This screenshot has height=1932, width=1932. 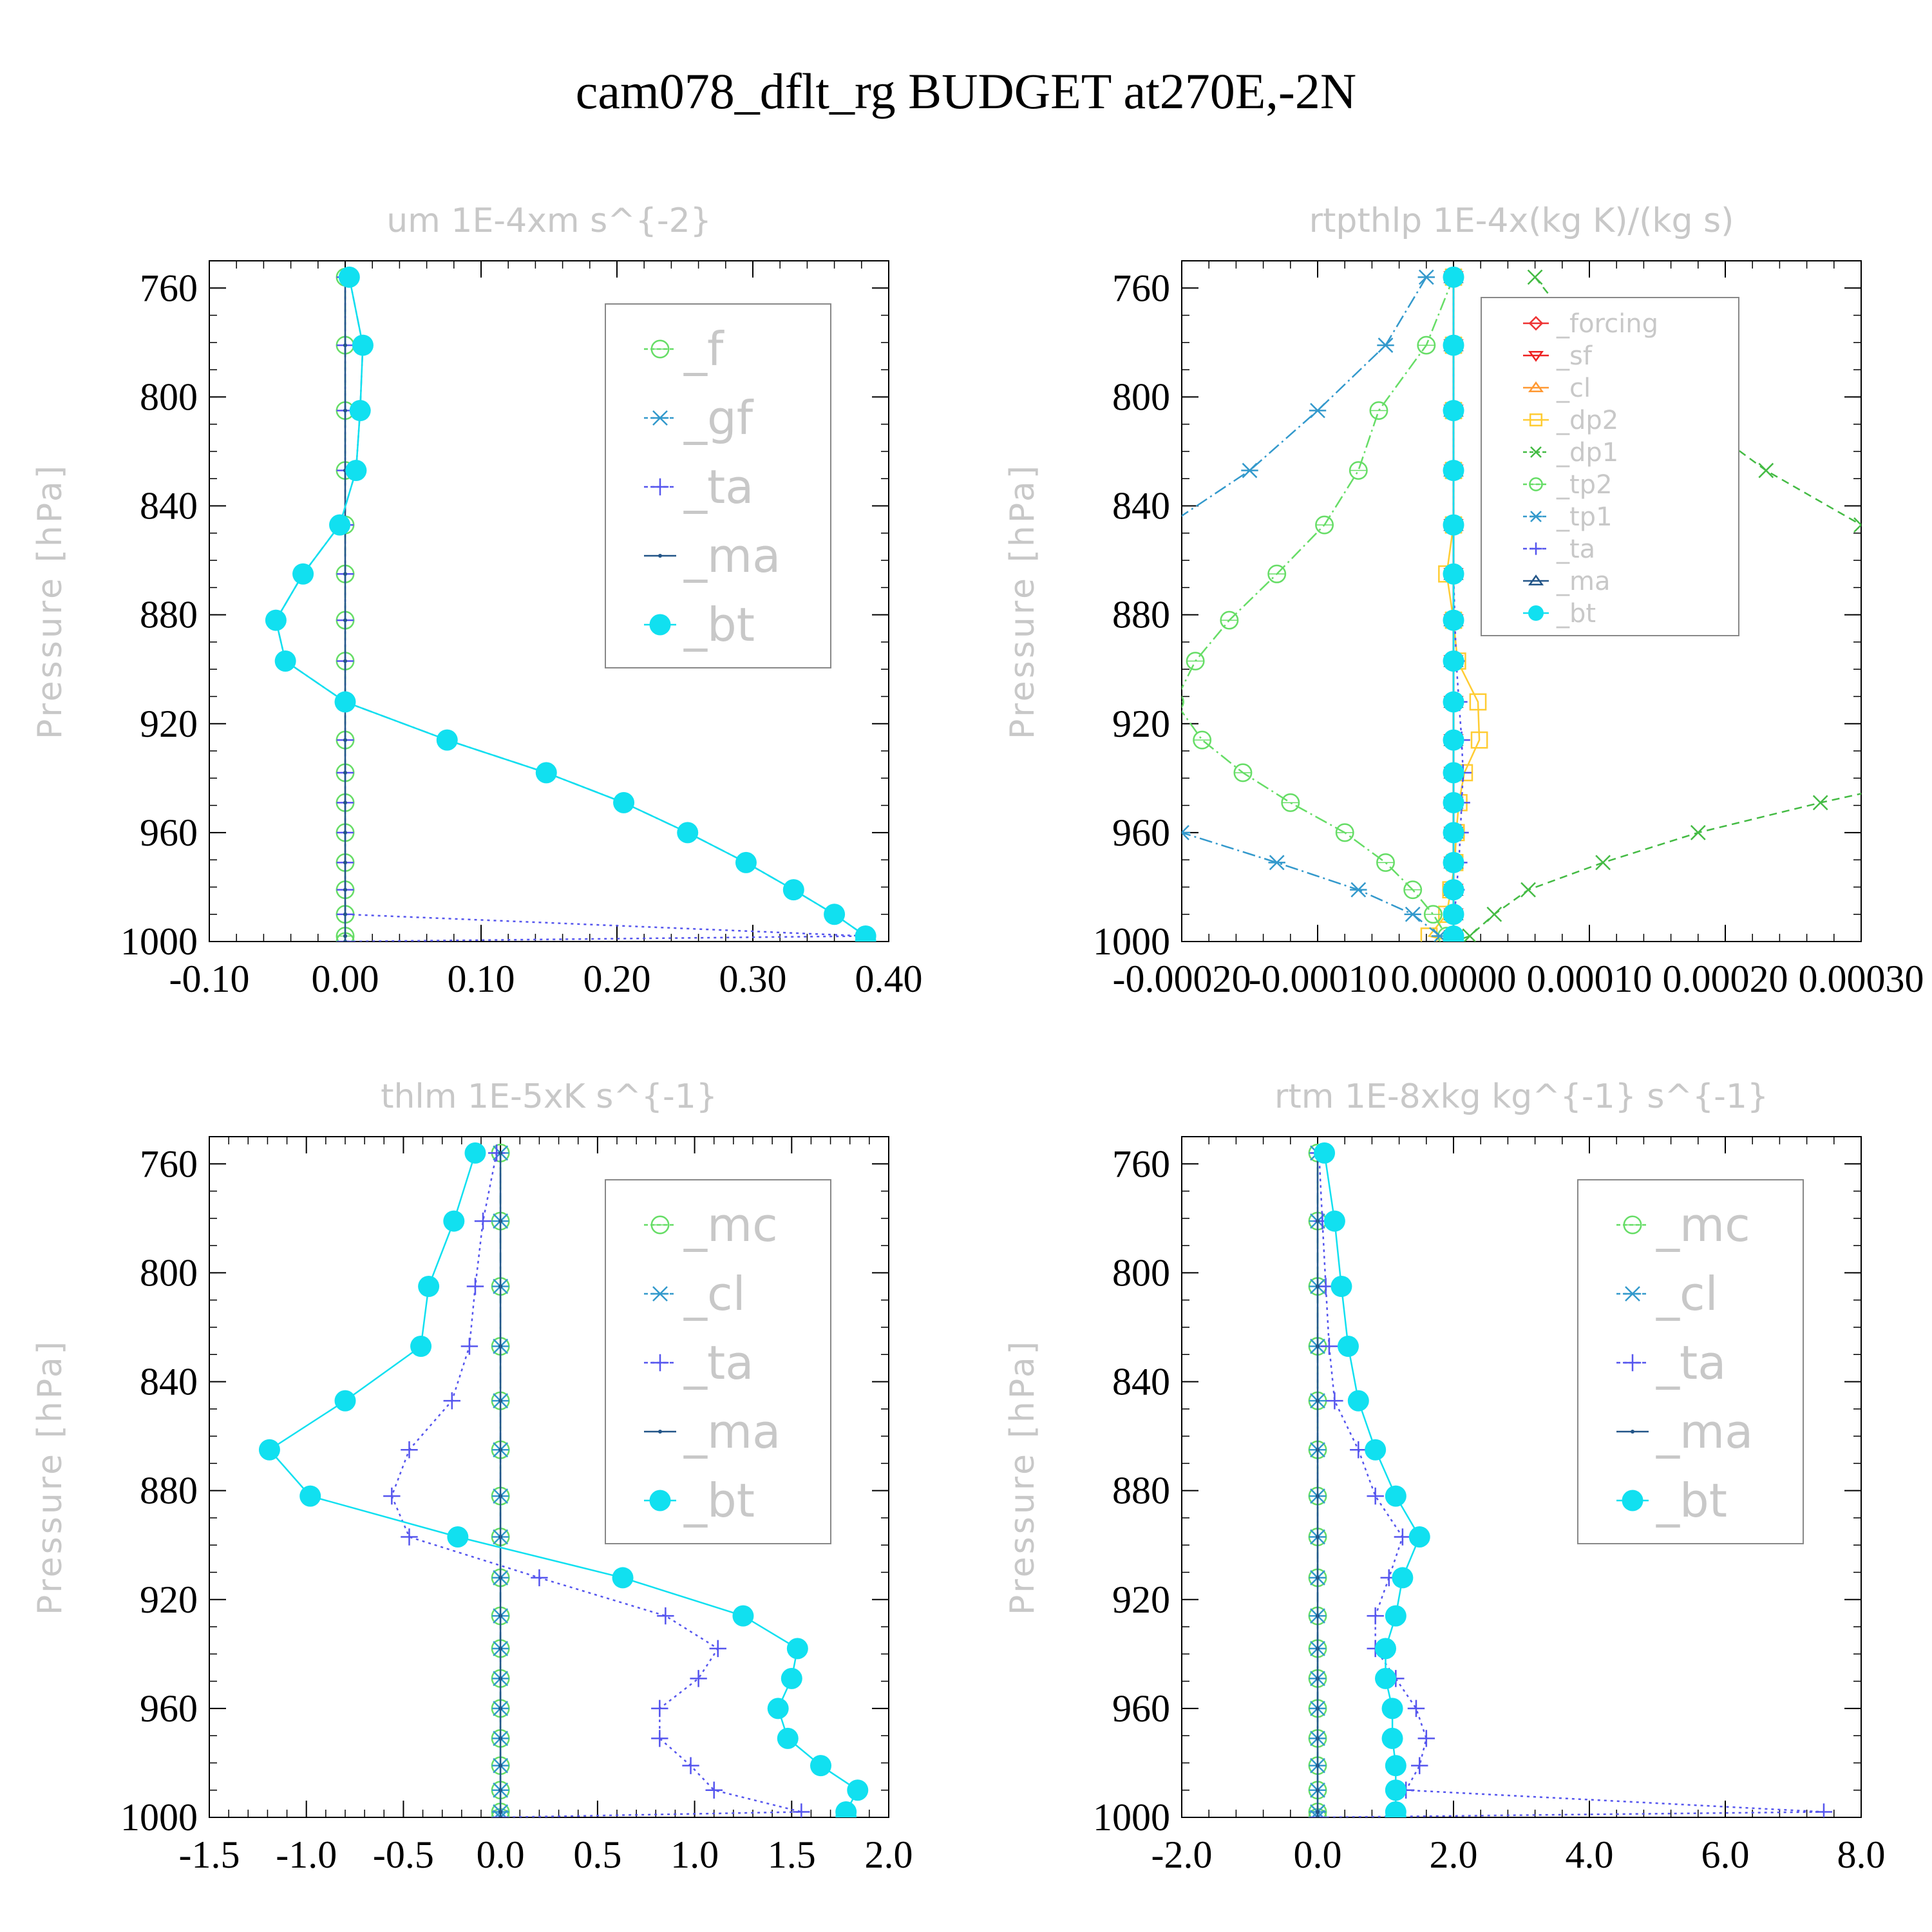 I want to click on series-ma, so click(x=500, y=1484).